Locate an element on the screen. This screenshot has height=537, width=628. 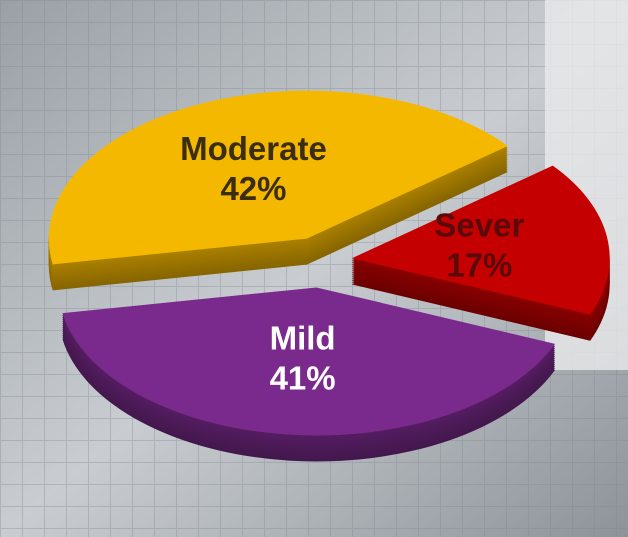
slice-value-label: 41% is located at coordinates (303, 378).